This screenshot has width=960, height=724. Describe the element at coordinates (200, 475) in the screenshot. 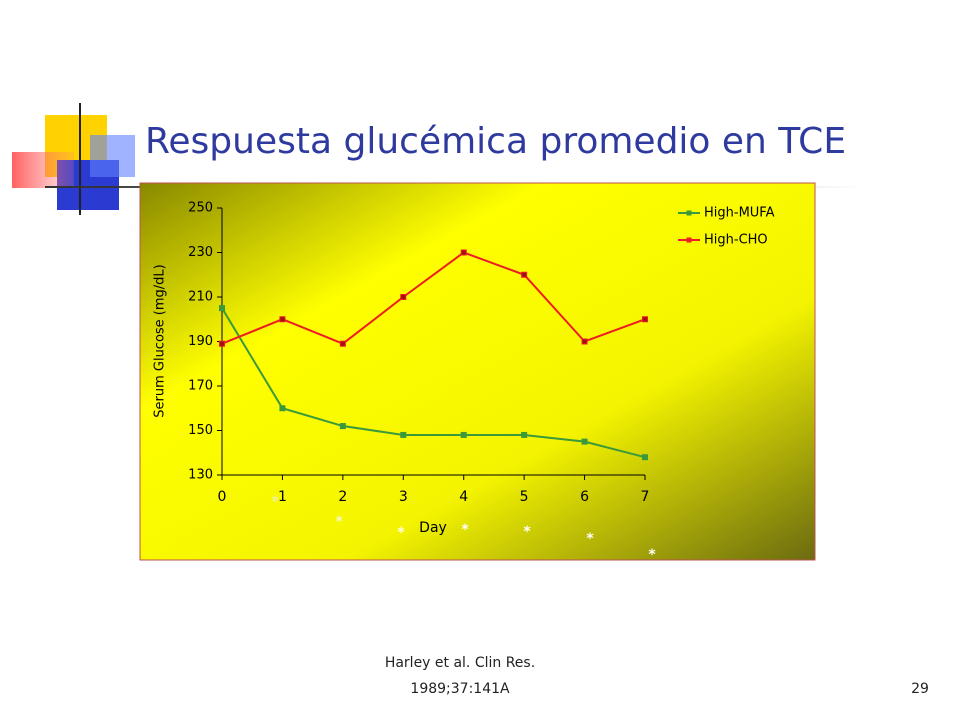

I see `y-tick-label: 130` at that location.